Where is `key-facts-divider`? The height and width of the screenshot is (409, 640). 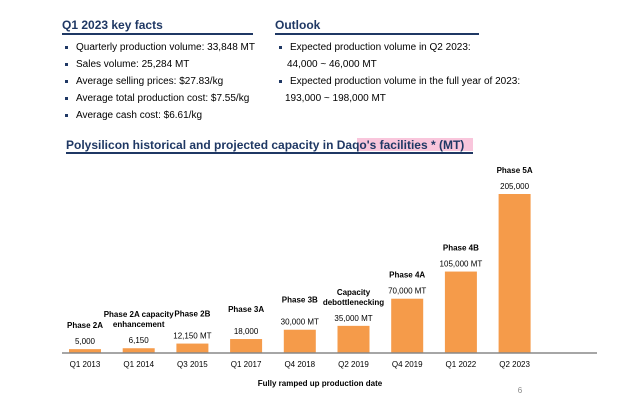
key-facts-divider is located at coordinates (157, 34).